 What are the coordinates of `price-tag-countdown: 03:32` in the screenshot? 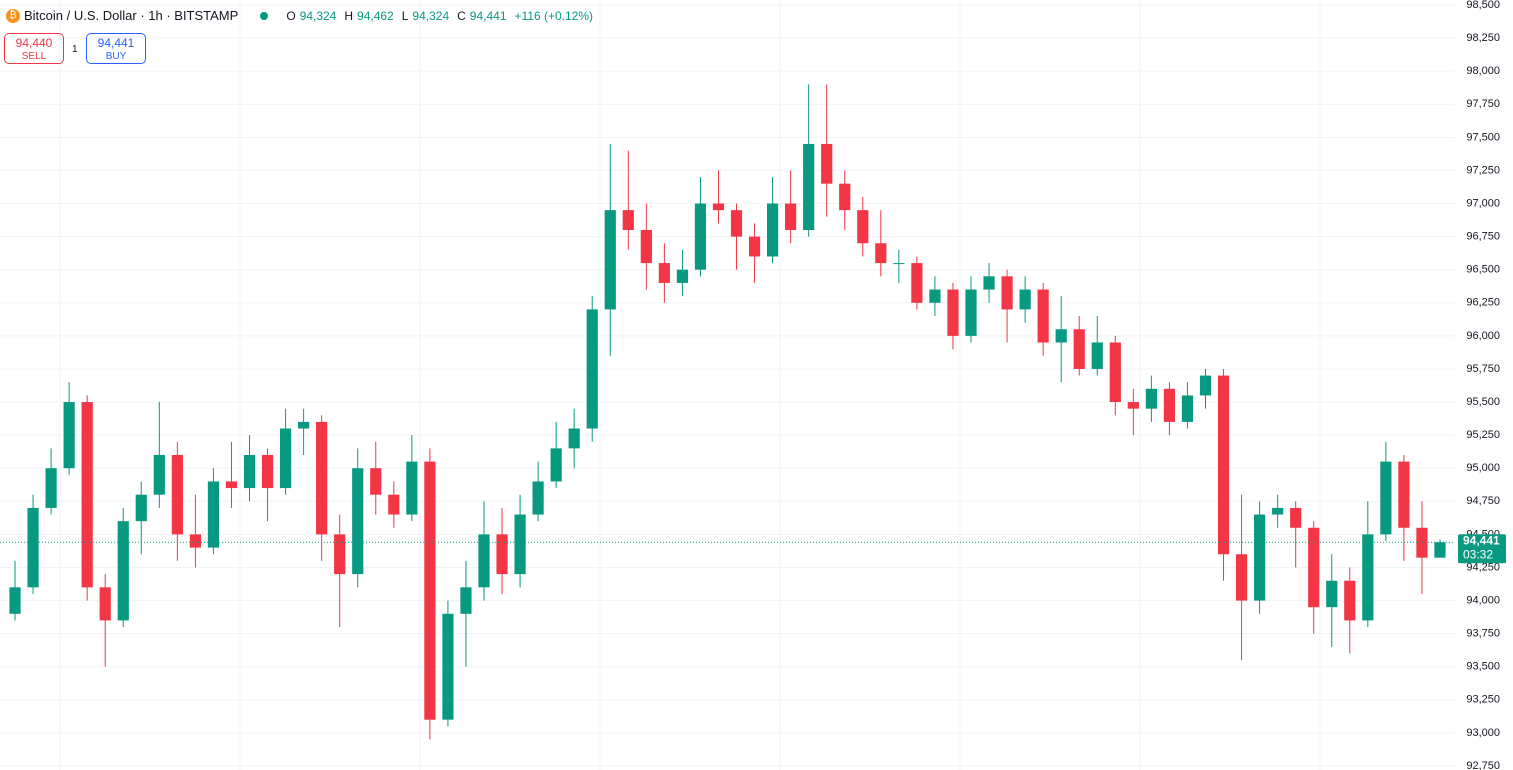 It's located at (1478, 554).